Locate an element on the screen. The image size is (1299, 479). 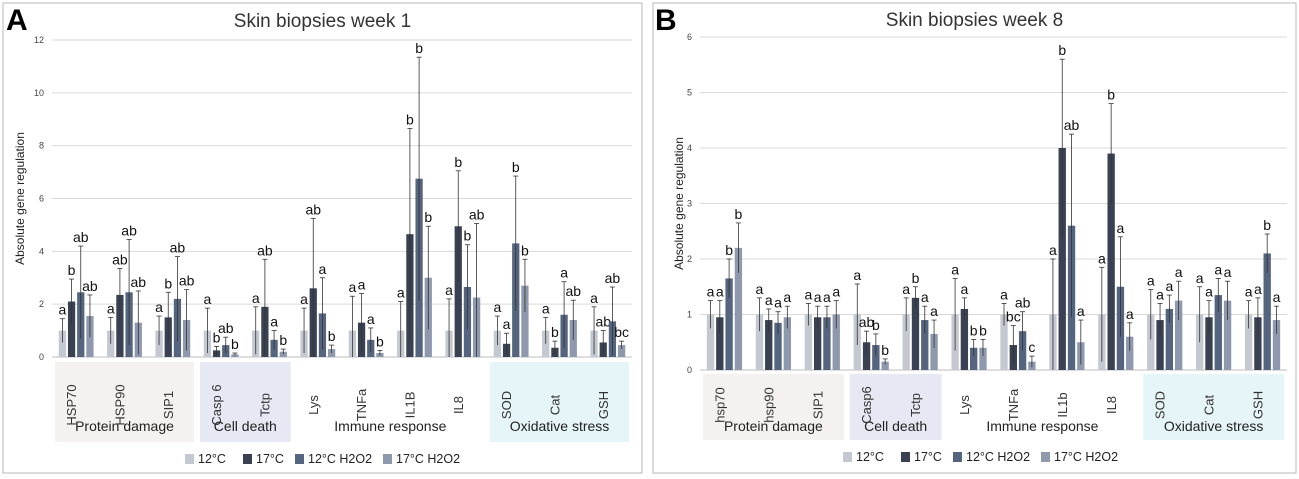
group-shade is located at coordinates (773, 407).